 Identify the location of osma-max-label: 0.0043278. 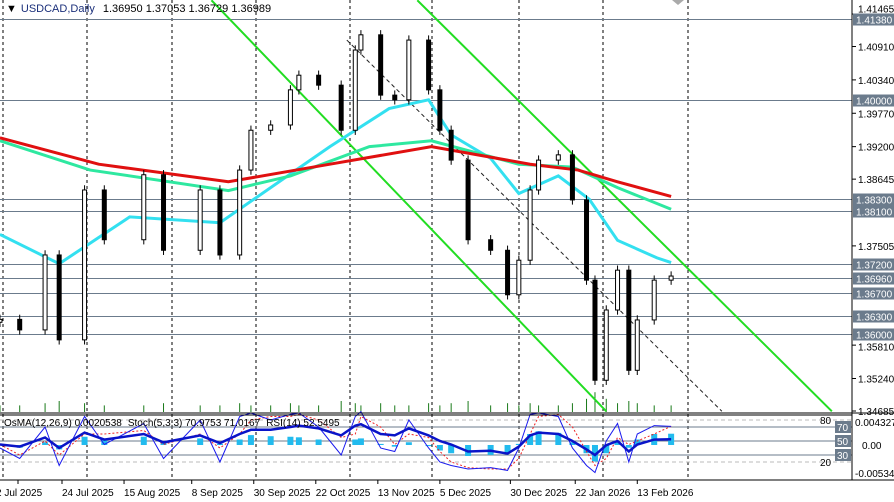
(874, 423).